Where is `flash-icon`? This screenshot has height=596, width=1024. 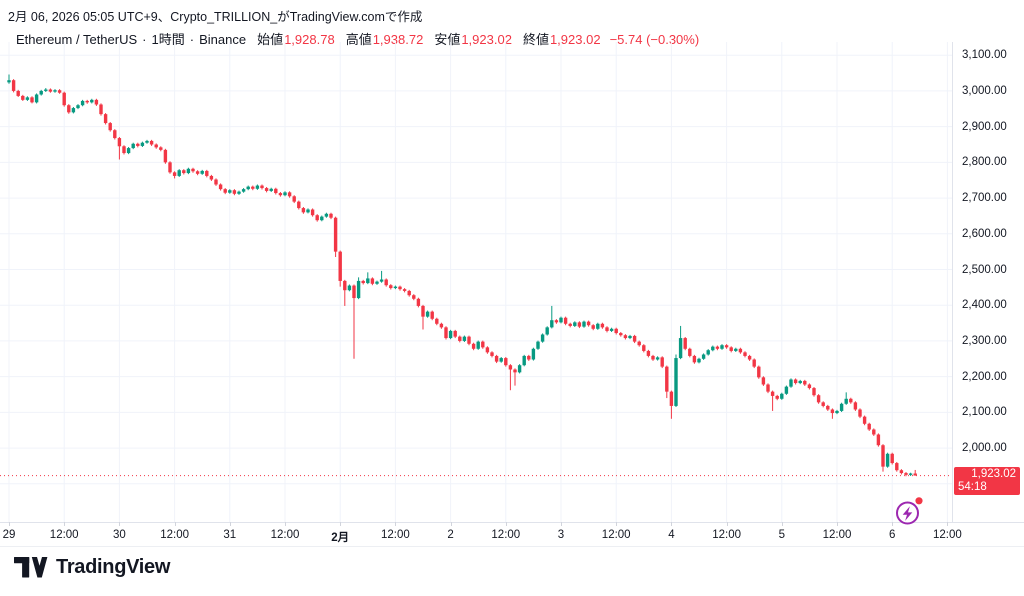 flash-icon is located at coordinates (909, 511).